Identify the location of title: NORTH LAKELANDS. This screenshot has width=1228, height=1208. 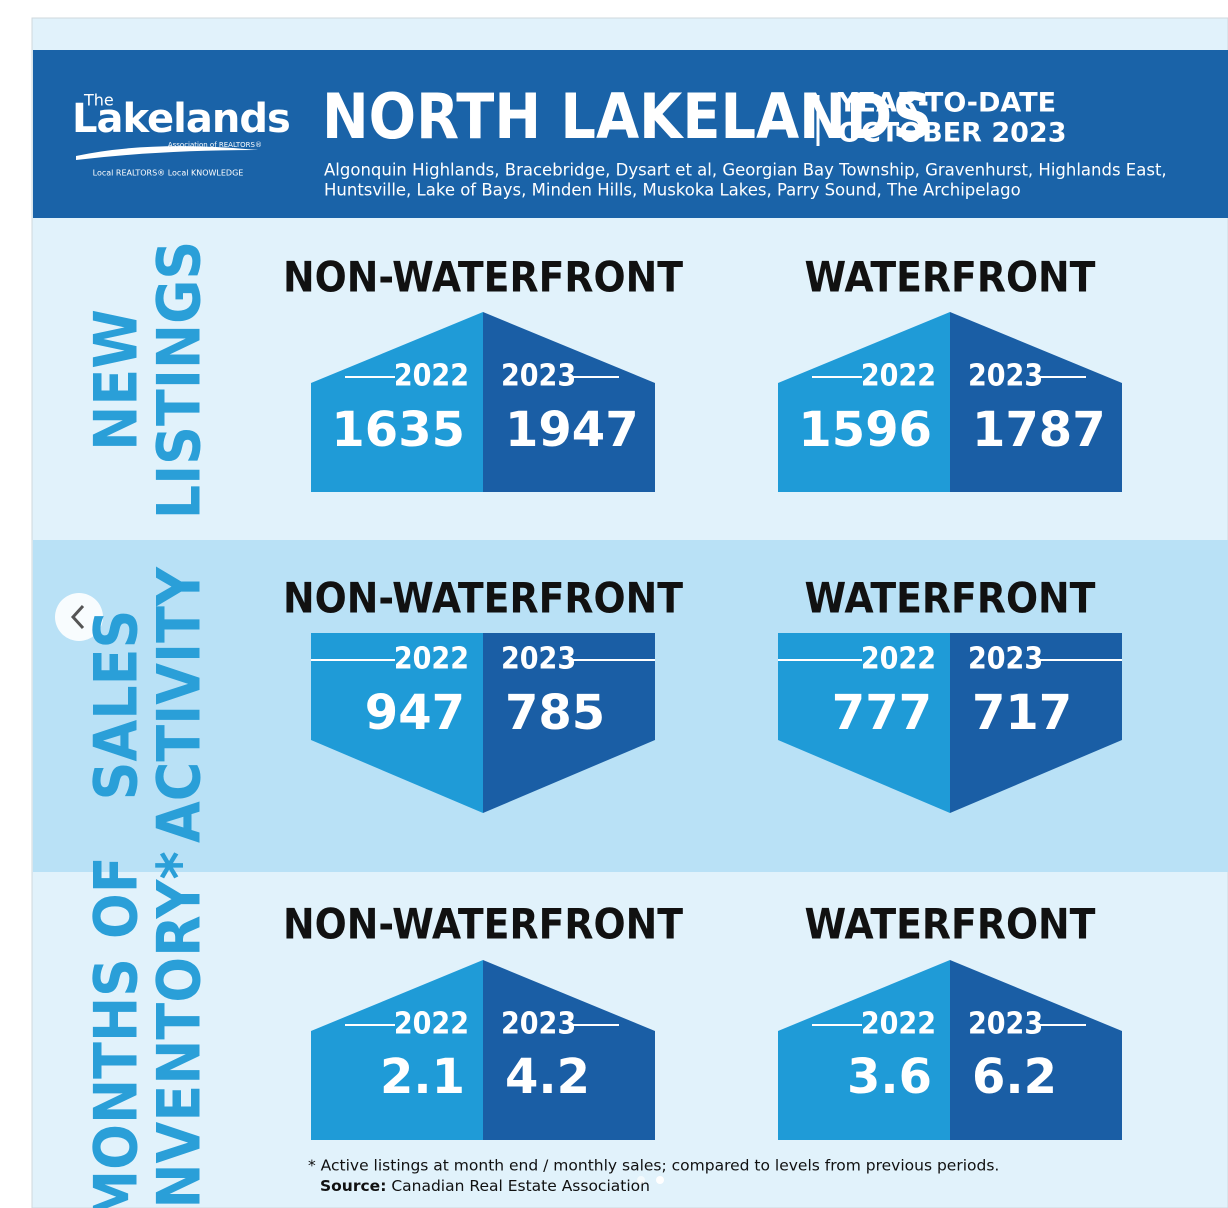
(627, 116).